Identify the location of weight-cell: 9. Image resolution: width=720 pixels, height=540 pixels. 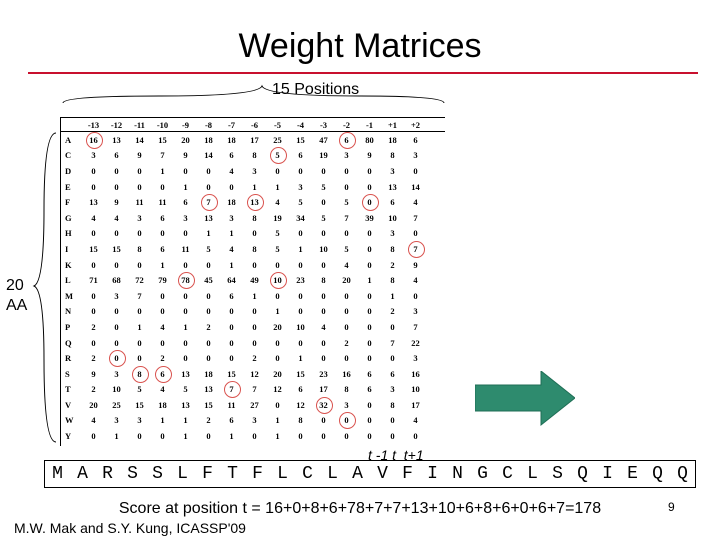
(139, 155).